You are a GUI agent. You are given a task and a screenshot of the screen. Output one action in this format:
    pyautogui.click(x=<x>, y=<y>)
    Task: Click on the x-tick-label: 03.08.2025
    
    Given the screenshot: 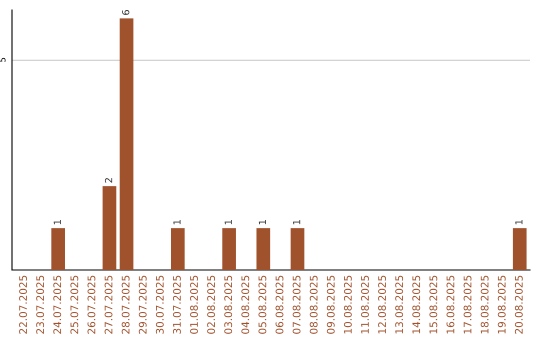 What is the action you would take?
    pyautogui.click(x=228, y=305)
    